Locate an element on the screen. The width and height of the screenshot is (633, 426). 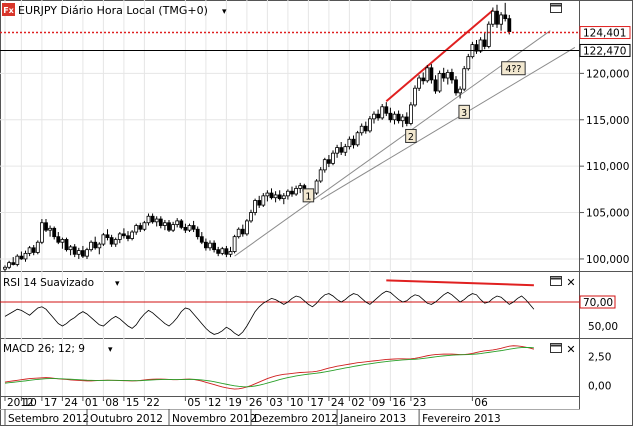
day-tick-label: 17 is located at coordinates (316, 403).